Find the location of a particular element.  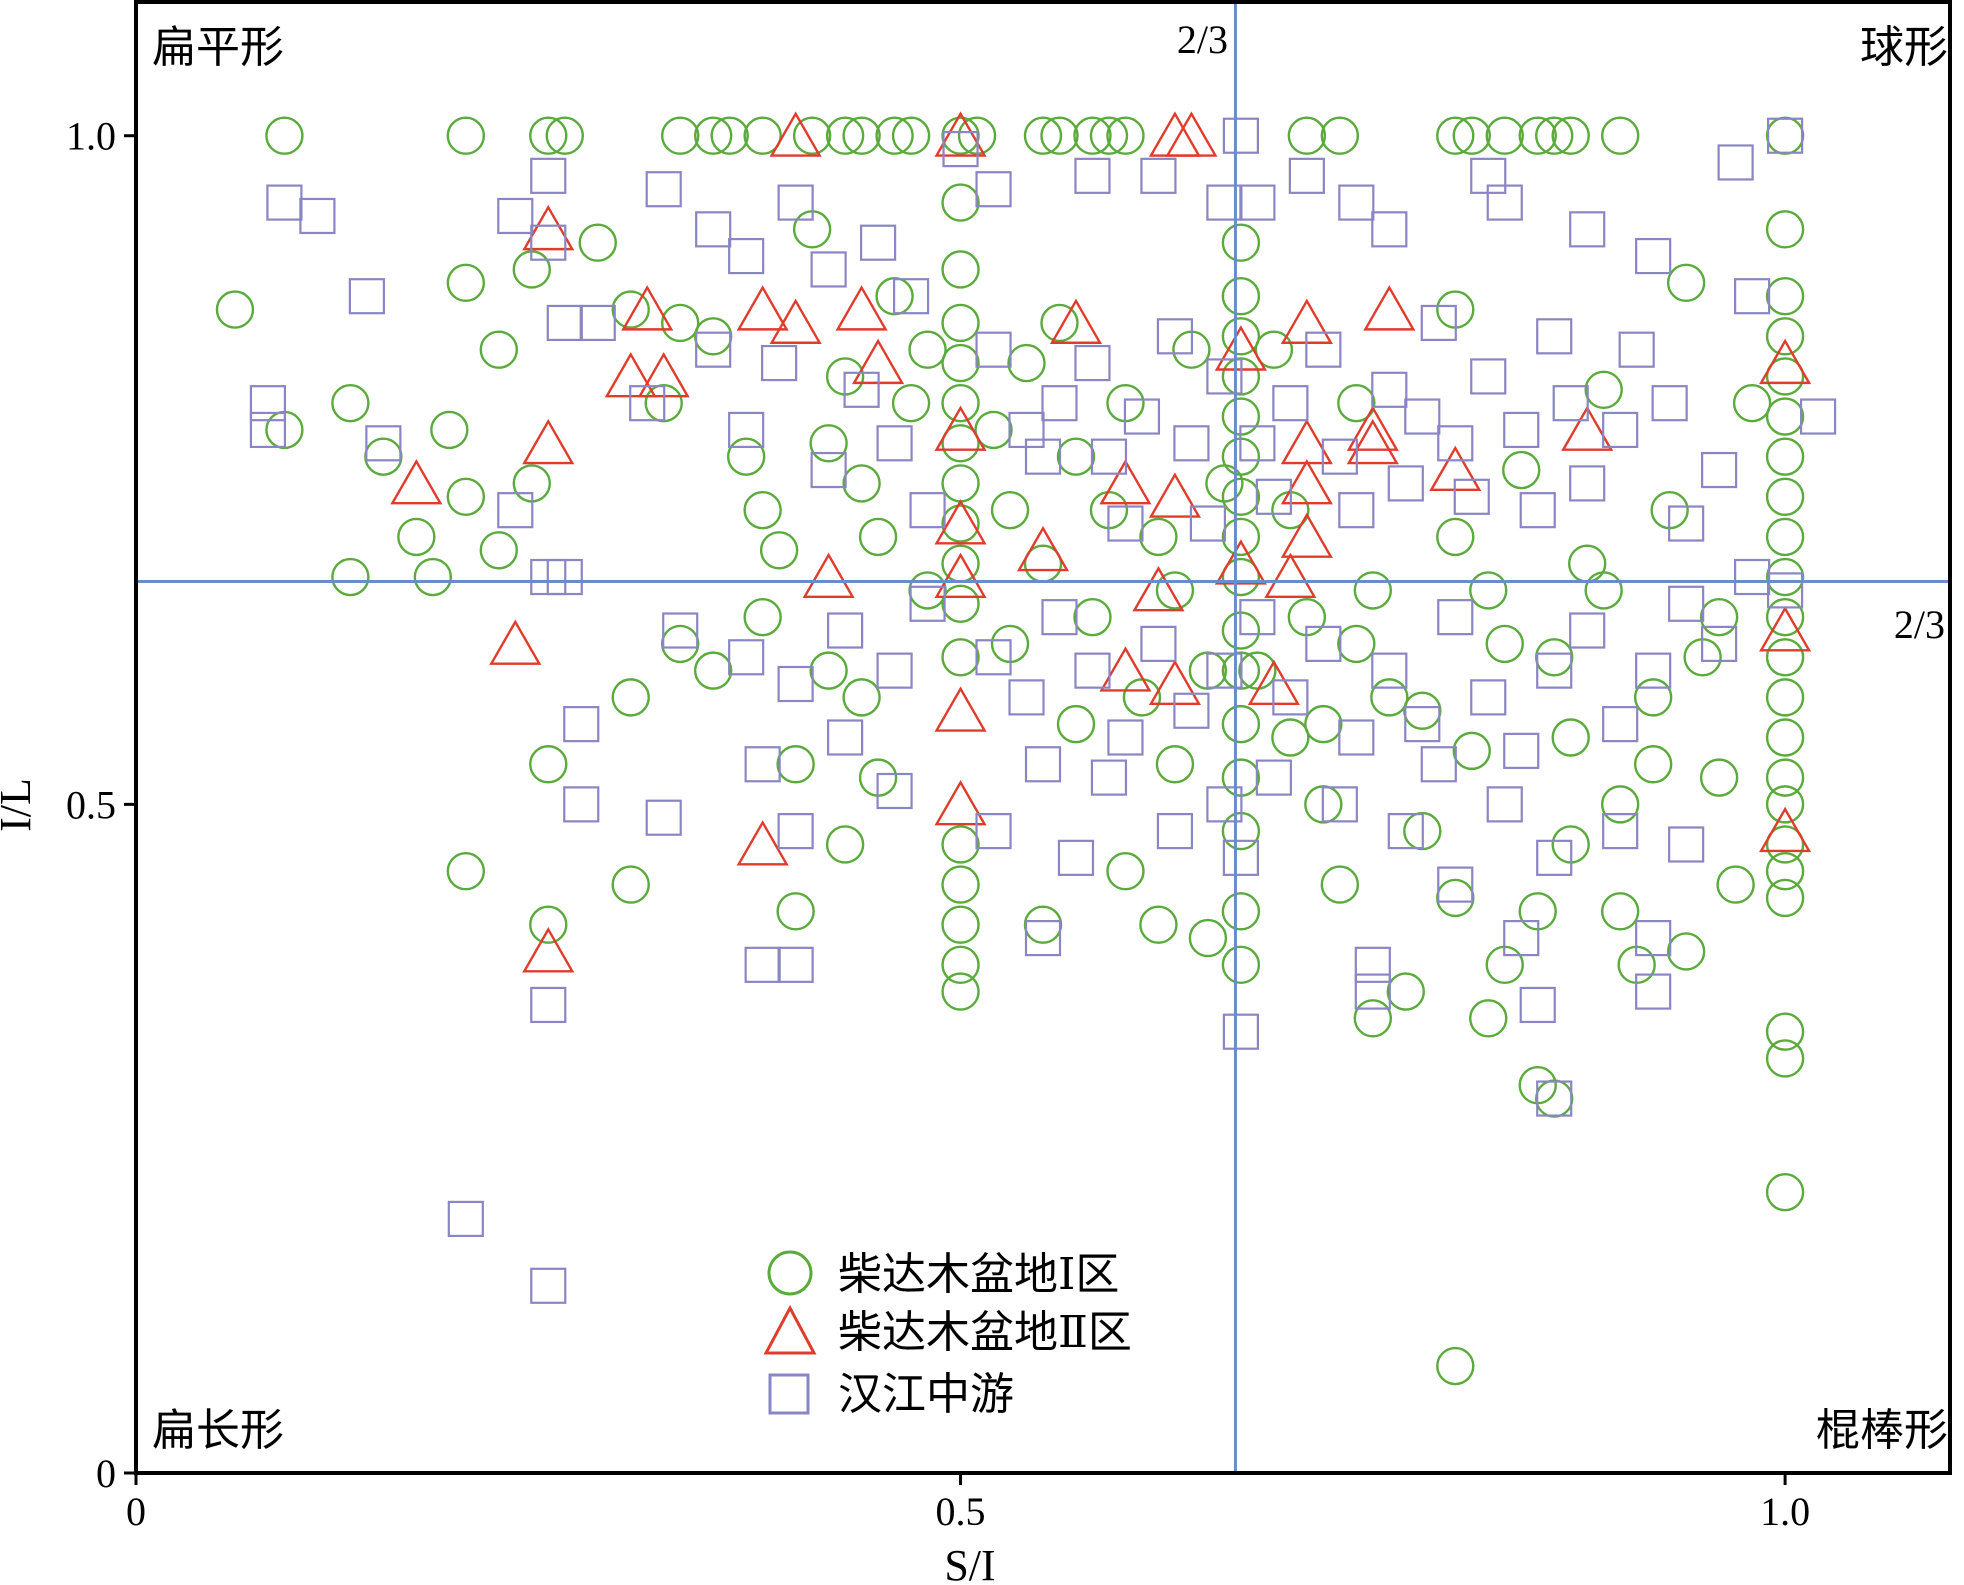

legend-marker-square is located at coordinates (789, 1394).